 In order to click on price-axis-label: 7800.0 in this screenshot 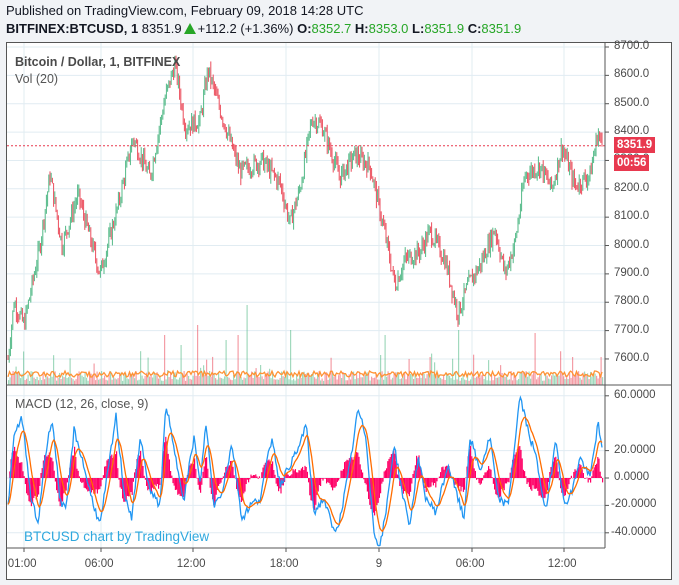, I will do `click(632, 301)`.